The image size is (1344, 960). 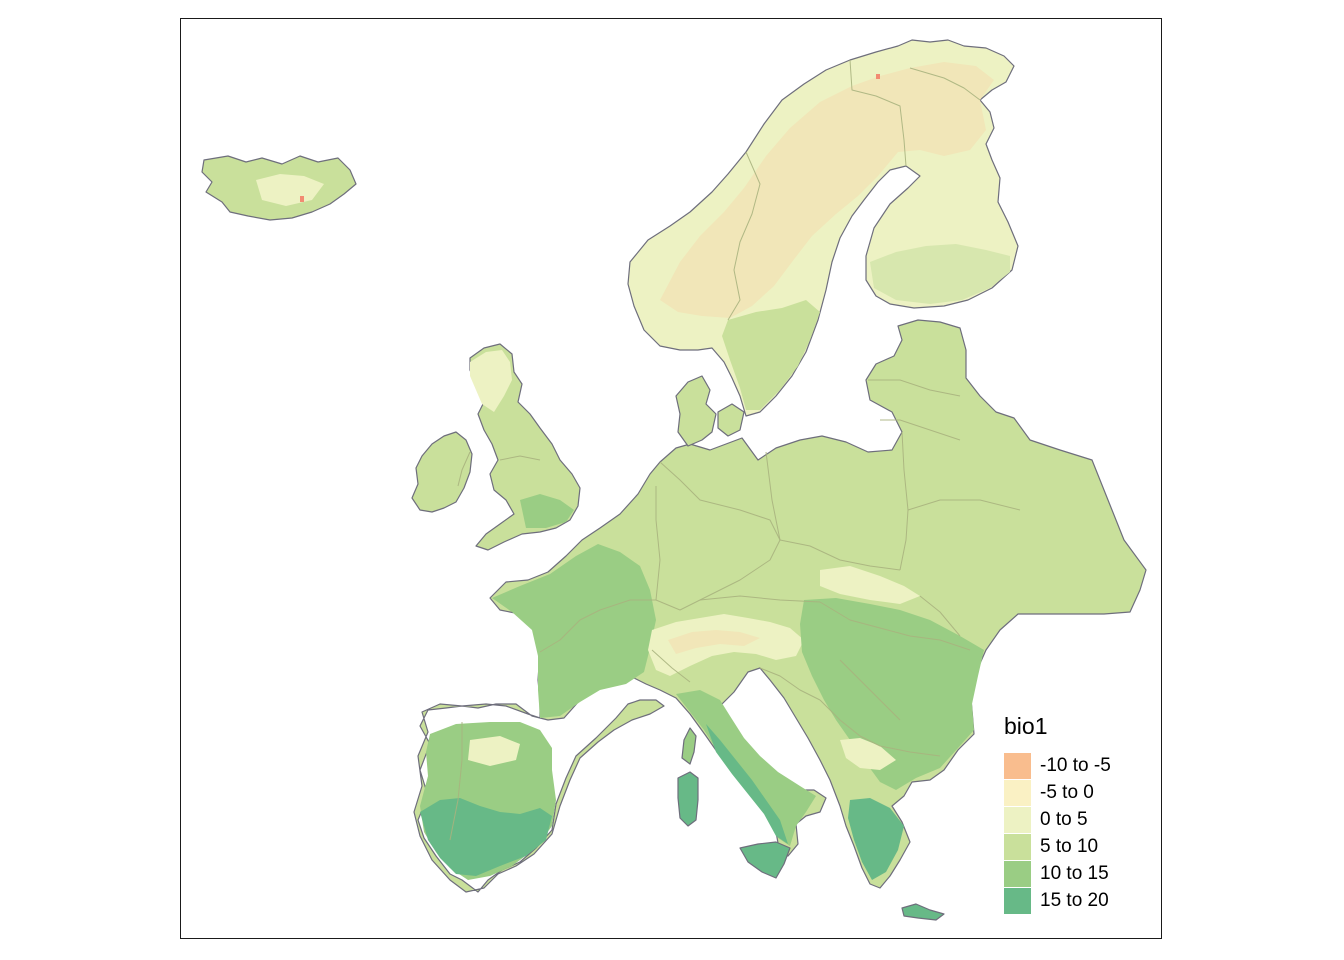 What do you see at coordinates (1064, 819) in the screenshot?
I see `legend-label: 0 to 5` at bounding box center [1064, 819].